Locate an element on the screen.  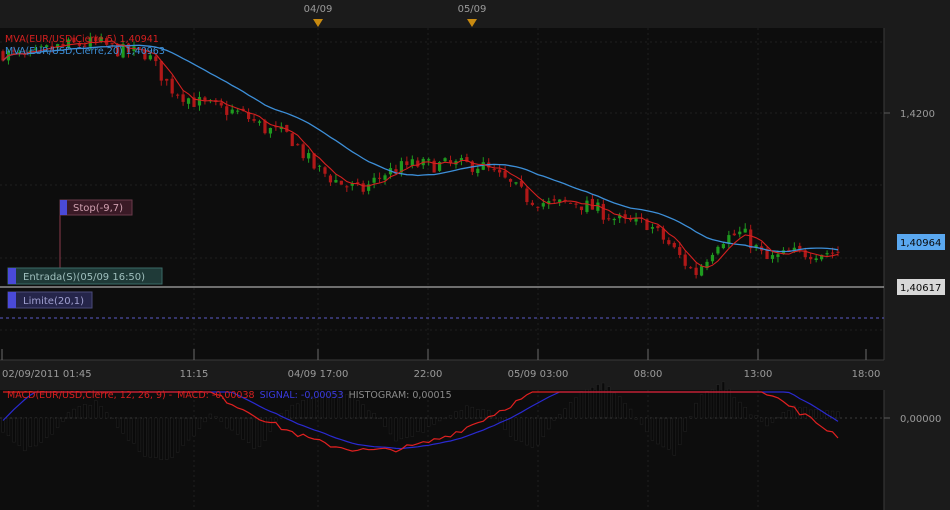
entry-order-handle is located at coordinates (12, 276).